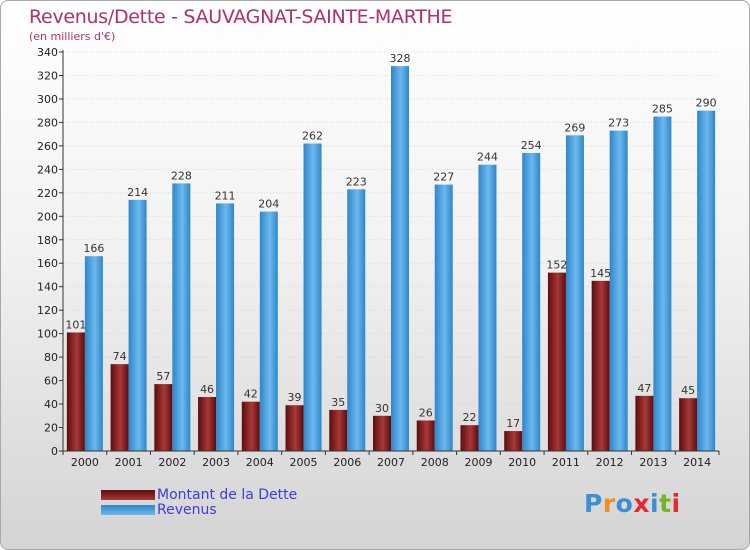 The image size is (750, 550). What do you see at coordinates (632, 503) in the screenshot?
I see `proxiti-logo: Proxiti` at bounding box center [632, 503].